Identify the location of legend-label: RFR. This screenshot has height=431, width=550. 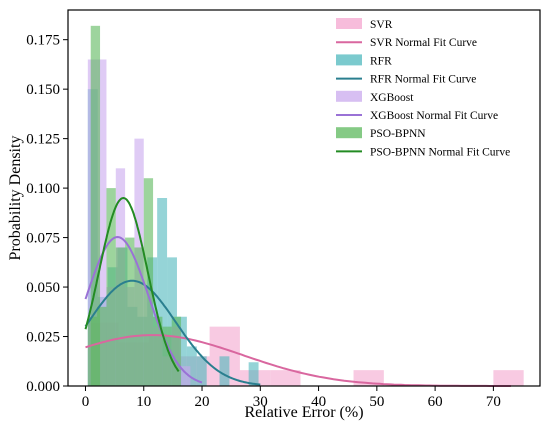
(381, 61).